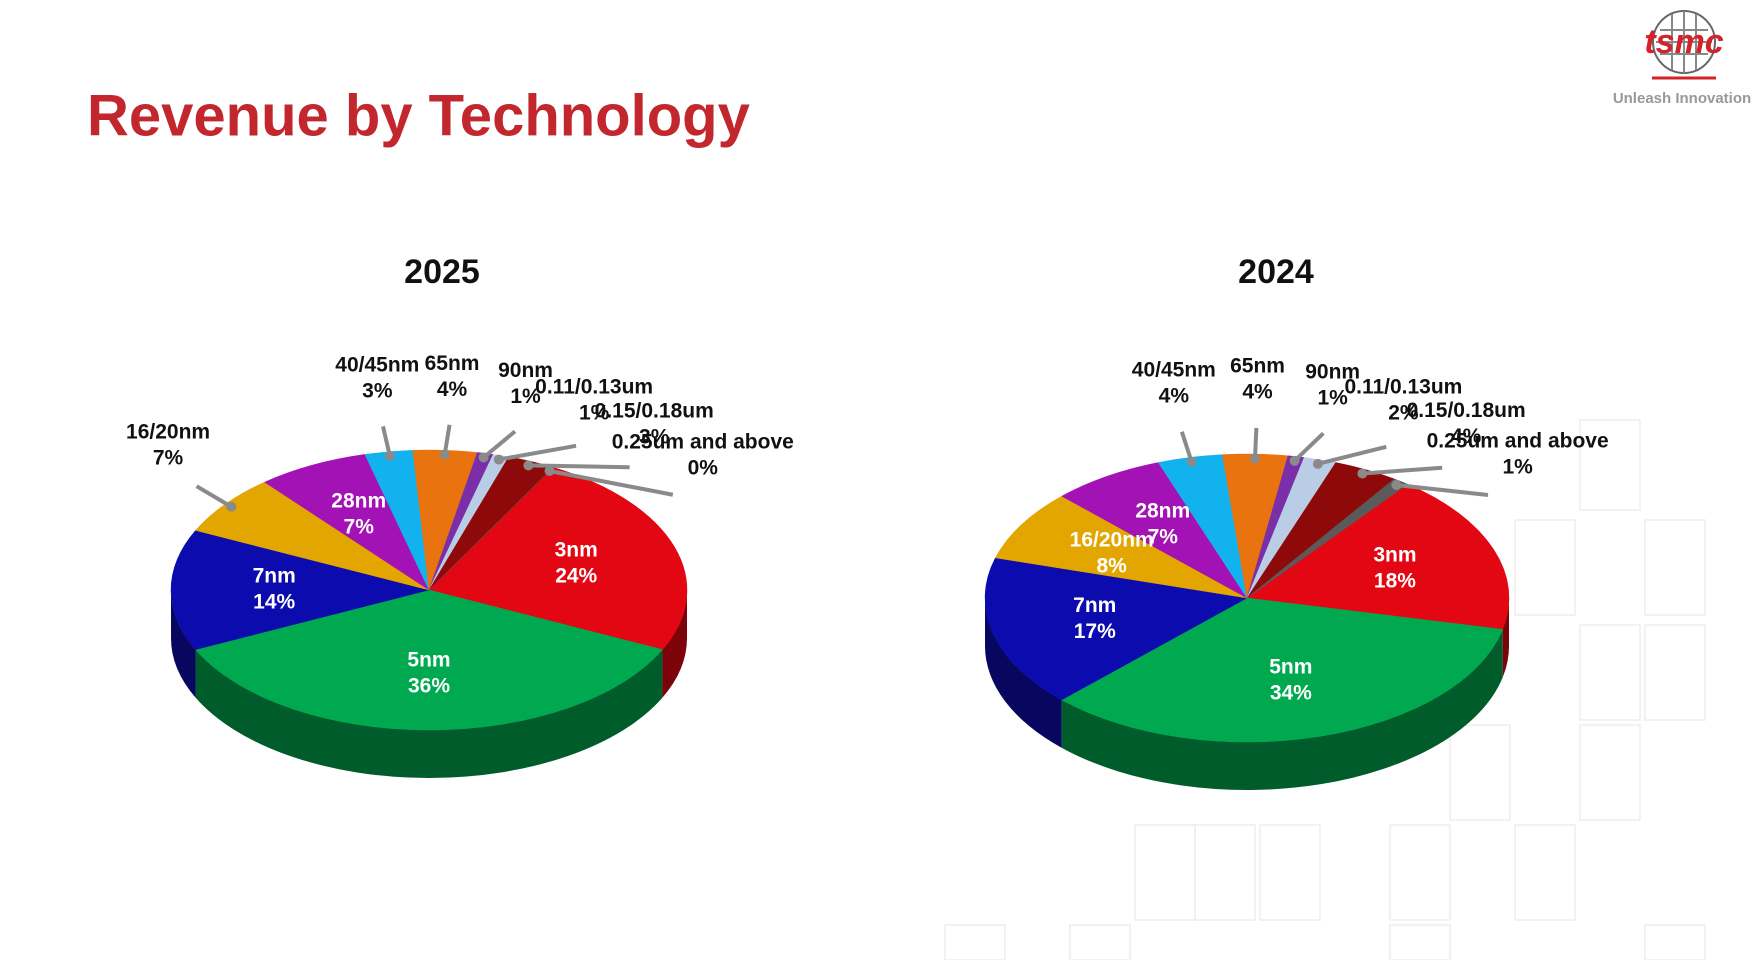  Describe the element at coordinates (429, 686) in the screenshot. I see `slice-value-label: 36%` at that location.